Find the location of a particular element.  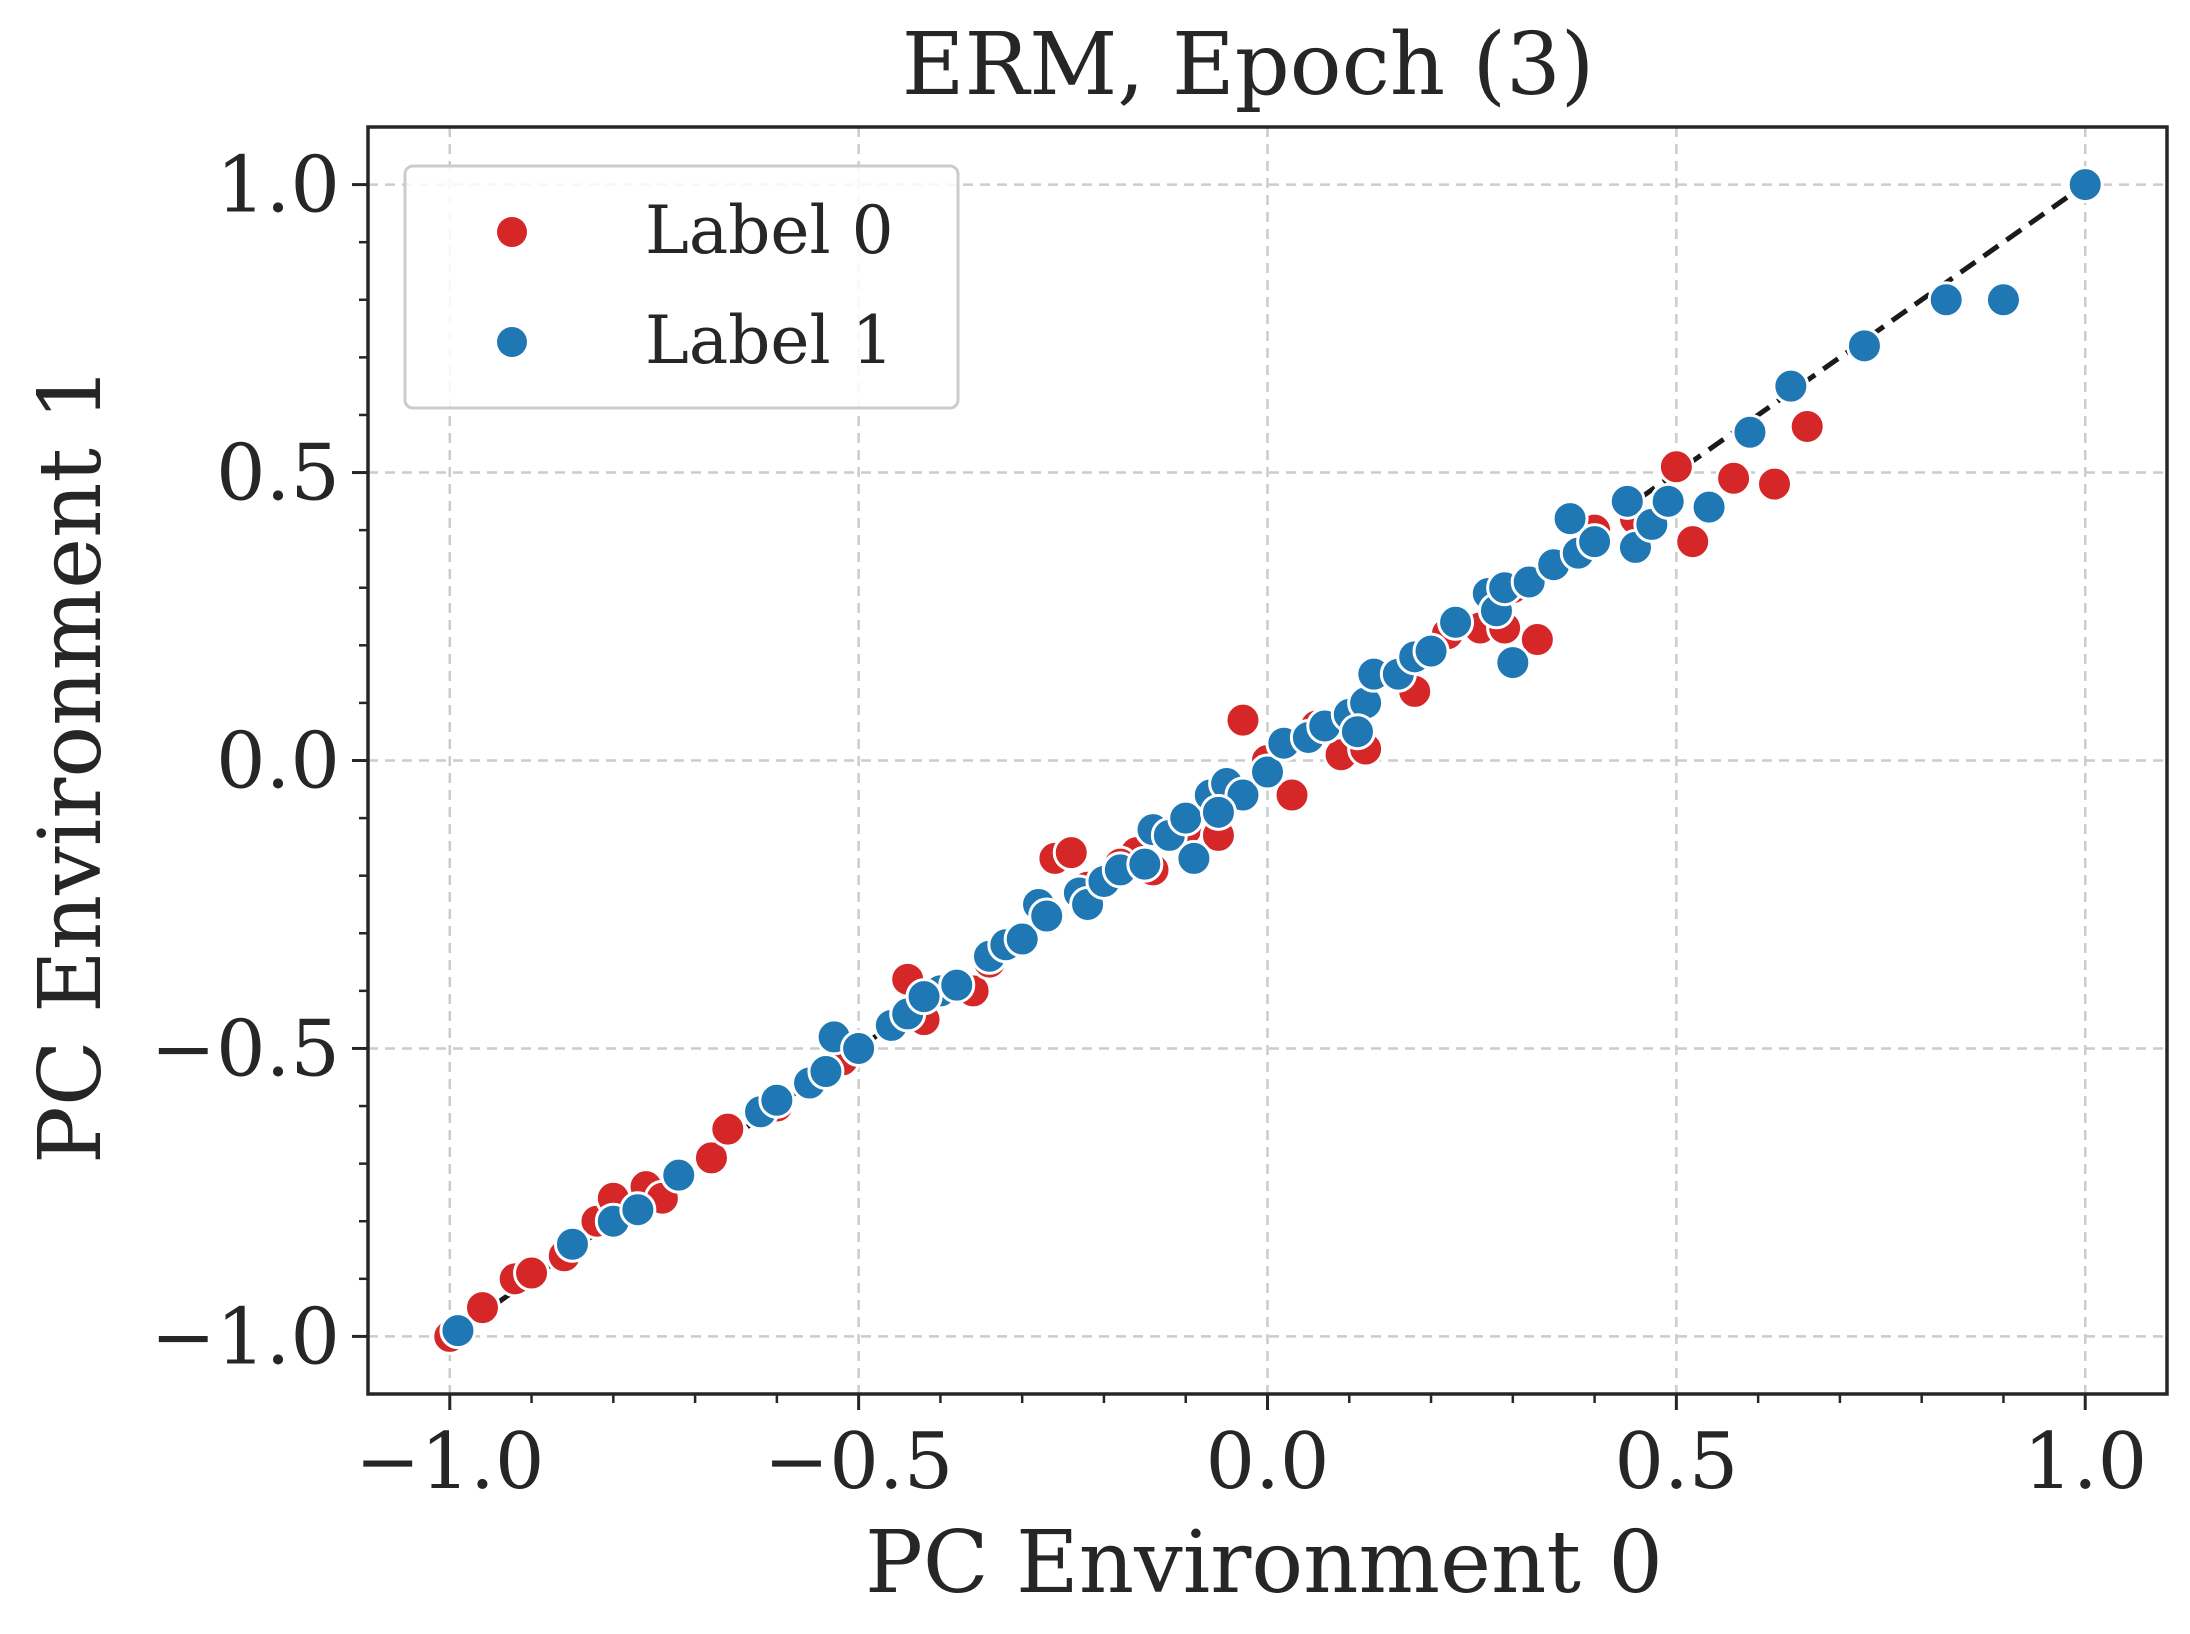

y-axis-label: PC Environment 1 is located at coordinates (71, 765).